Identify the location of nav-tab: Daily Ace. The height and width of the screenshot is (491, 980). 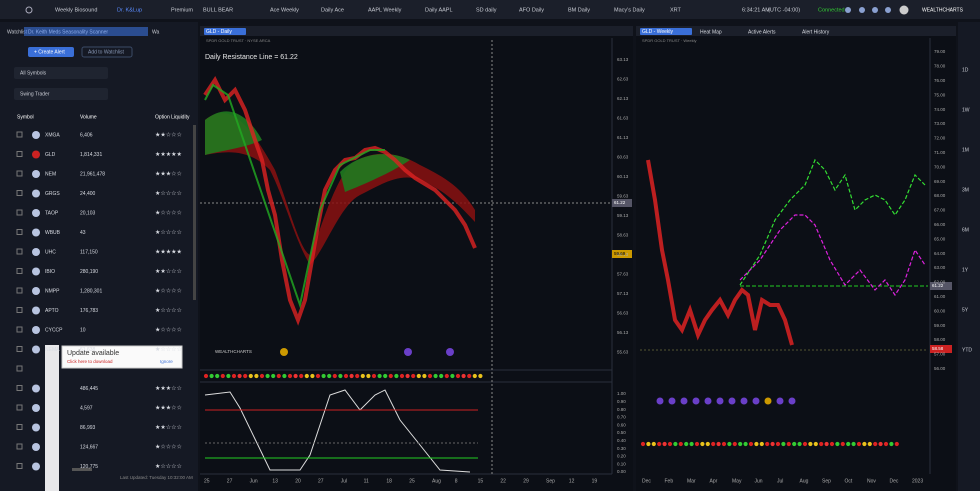
(332, 10).